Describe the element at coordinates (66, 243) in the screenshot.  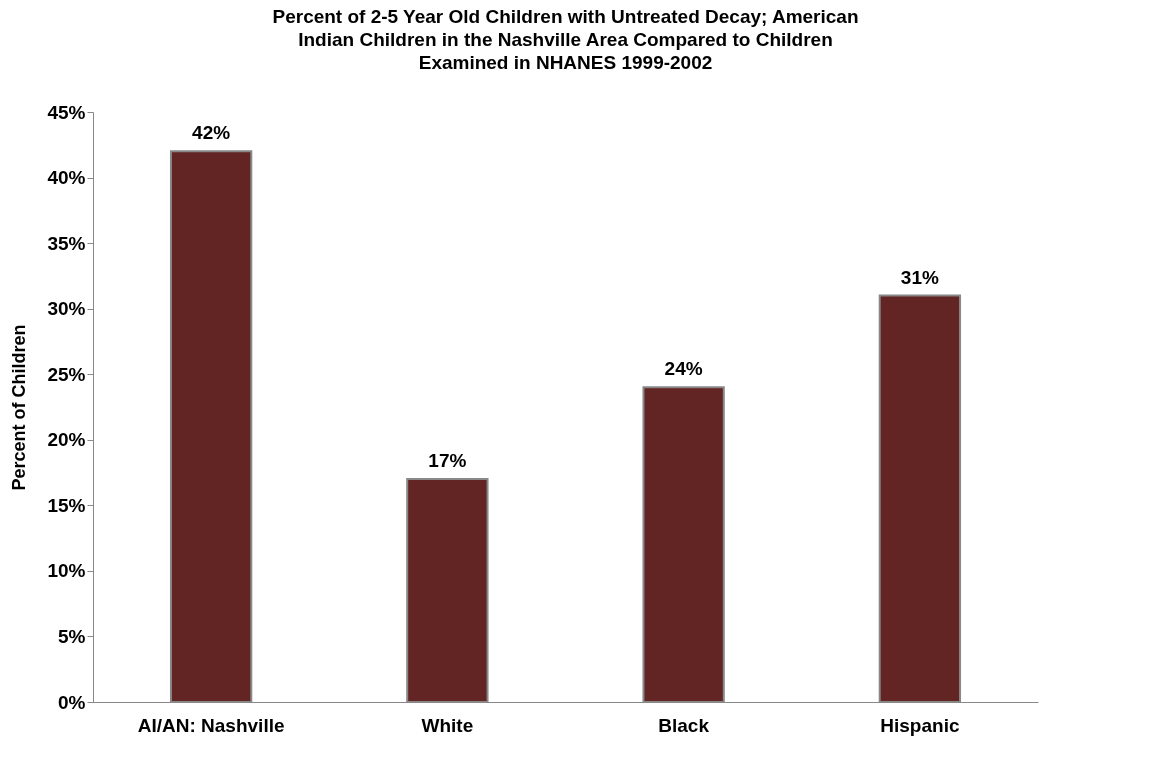
I see `y-tick-label: 35%` at that location.